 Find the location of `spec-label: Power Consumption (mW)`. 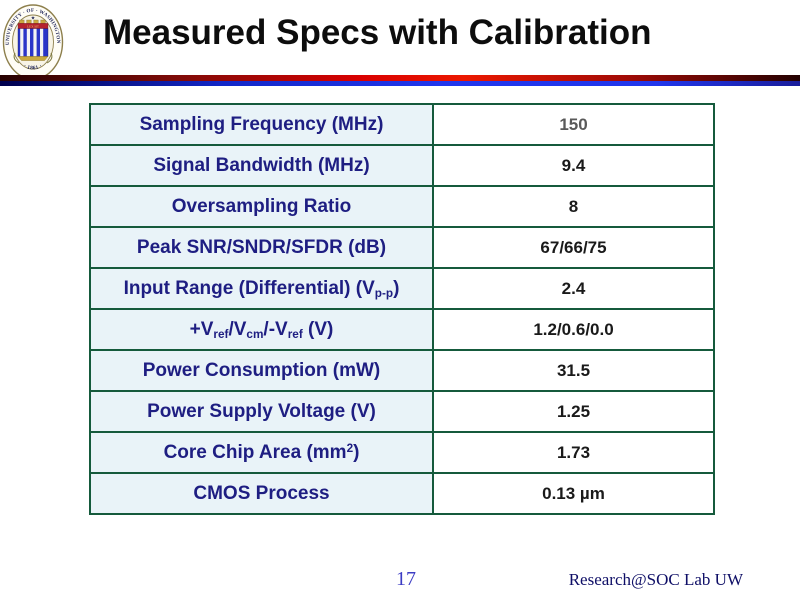

spec-label: Power Consumption (mW) is located at coordinates (261, 370).